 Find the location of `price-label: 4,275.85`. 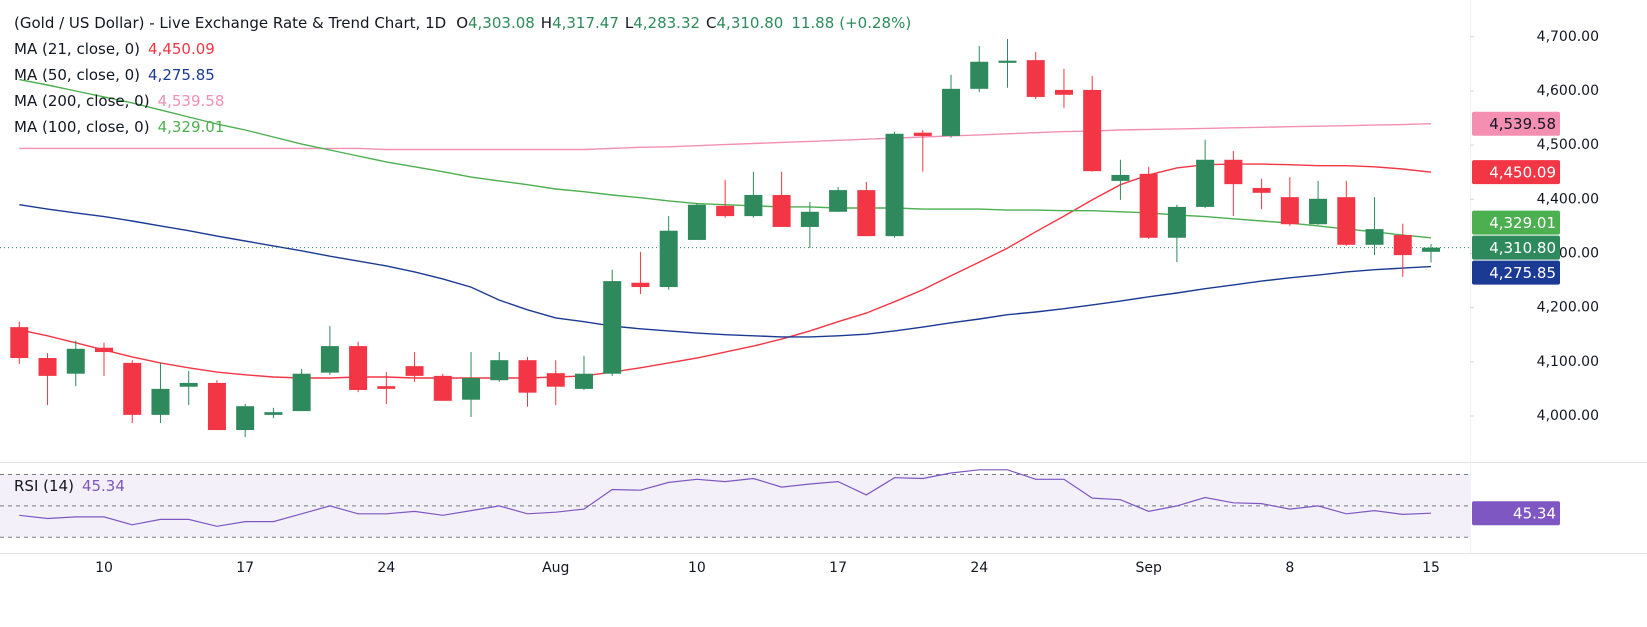

price-label: 4,275.85 is located at coordinates (1522, 273).